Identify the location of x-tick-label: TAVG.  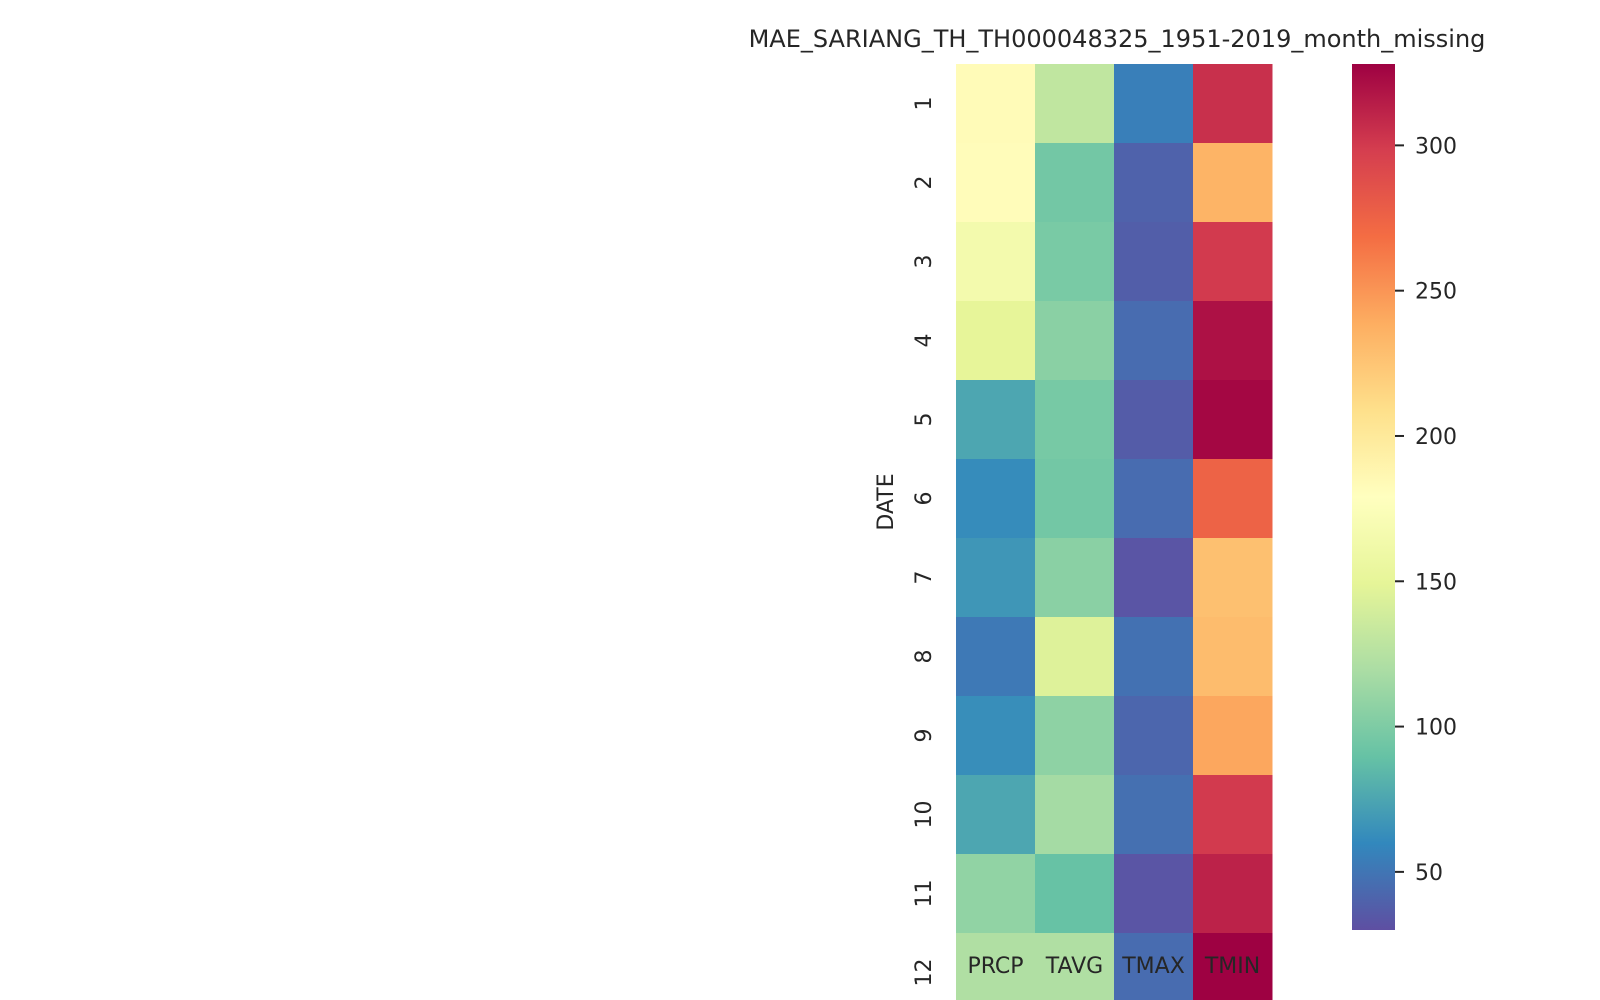
(1074, 966).